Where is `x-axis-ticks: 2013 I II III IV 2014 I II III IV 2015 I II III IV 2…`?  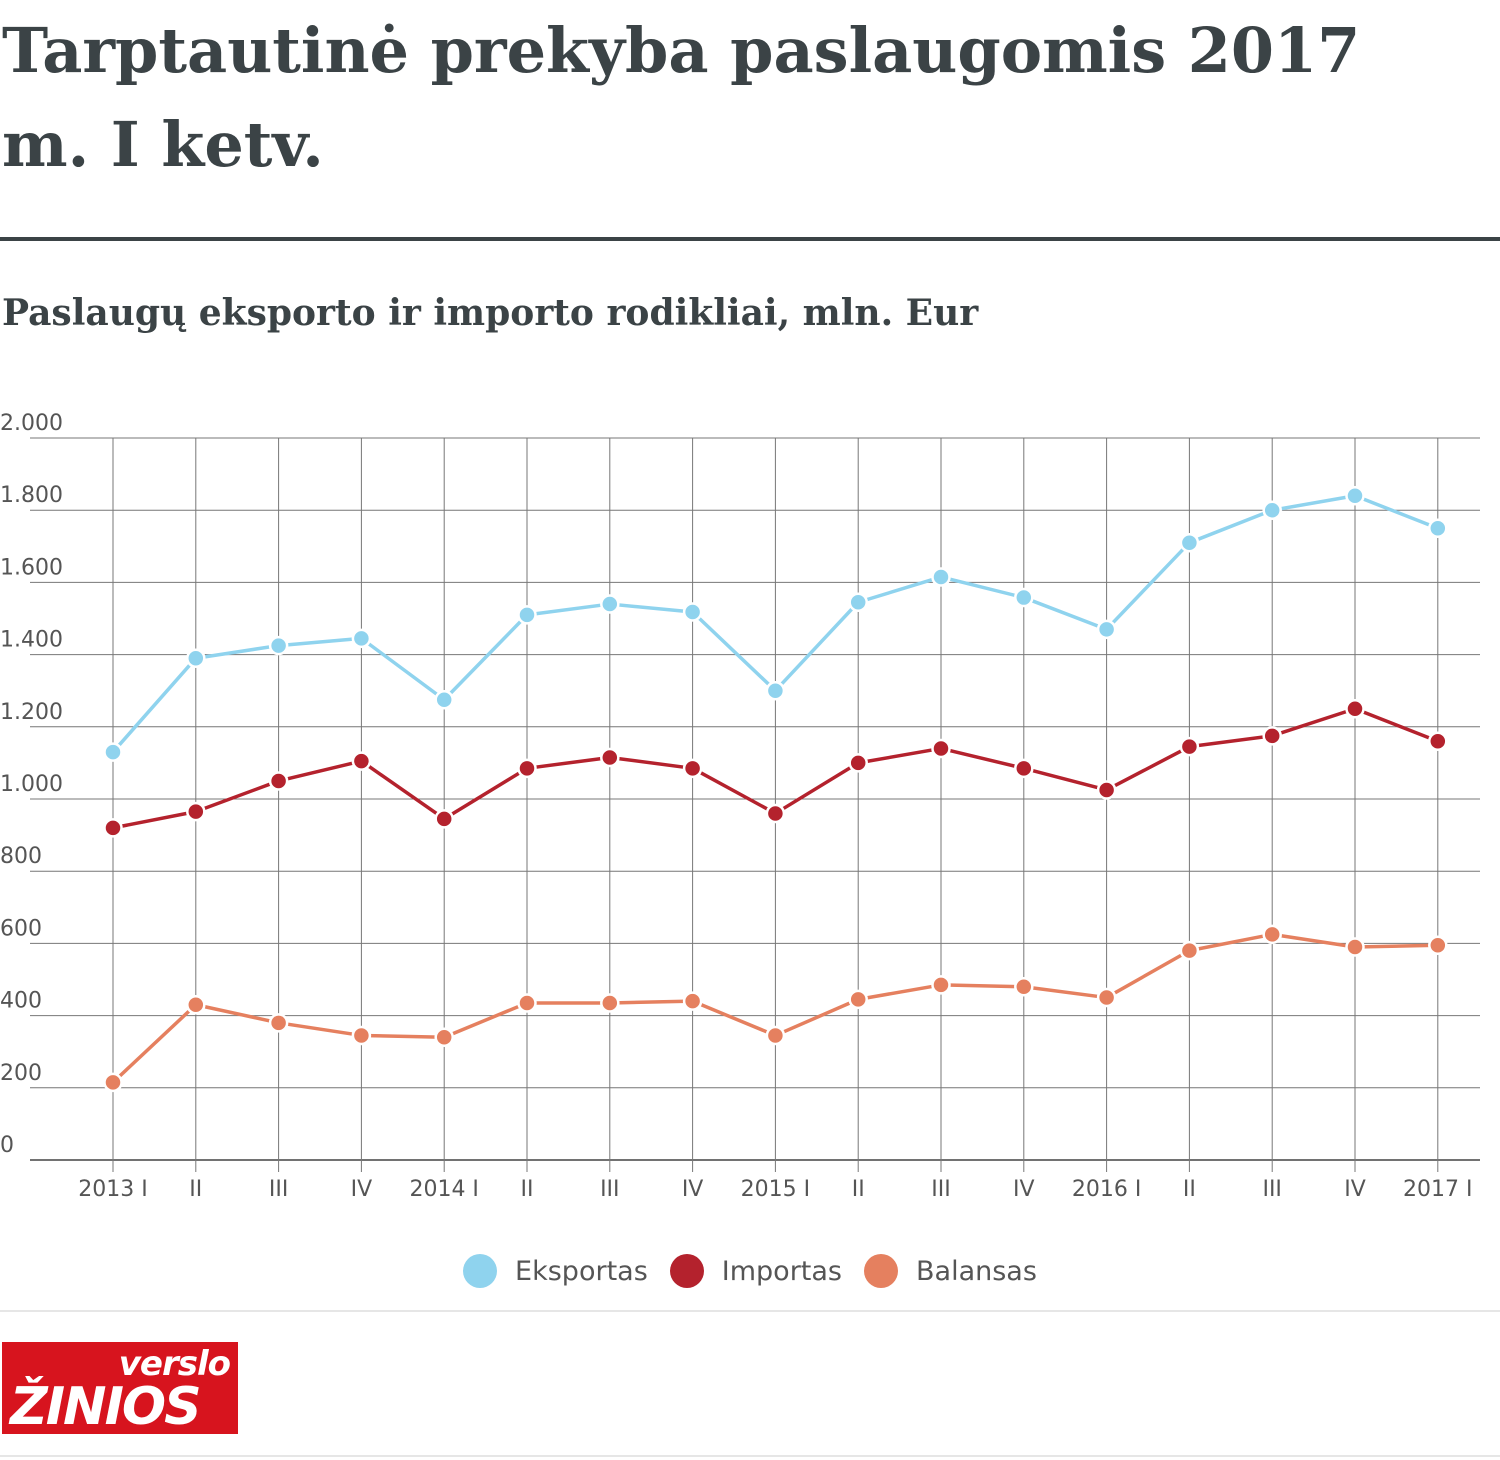
x-axis-ticks: 2013 I II III IV 2014 I II III IV 2015 I II III IV 2… is located at coordinates (775, 1189).